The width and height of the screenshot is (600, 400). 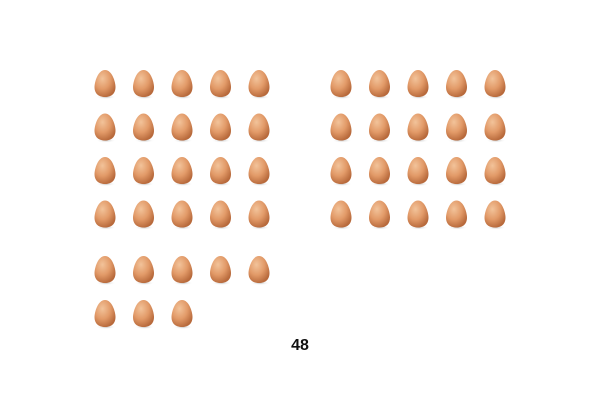 I want to click on total-count-label: 48, so click(x=300, y=345).